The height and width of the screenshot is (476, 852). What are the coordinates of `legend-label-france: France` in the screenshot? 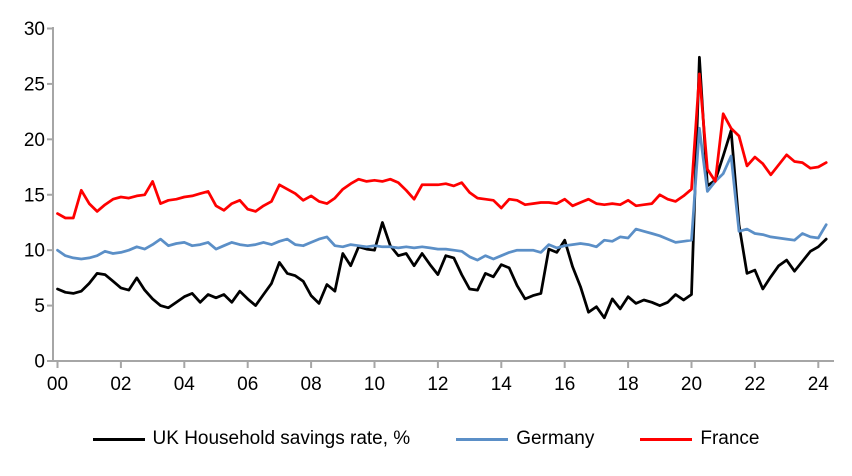 It's located at (730, 438).